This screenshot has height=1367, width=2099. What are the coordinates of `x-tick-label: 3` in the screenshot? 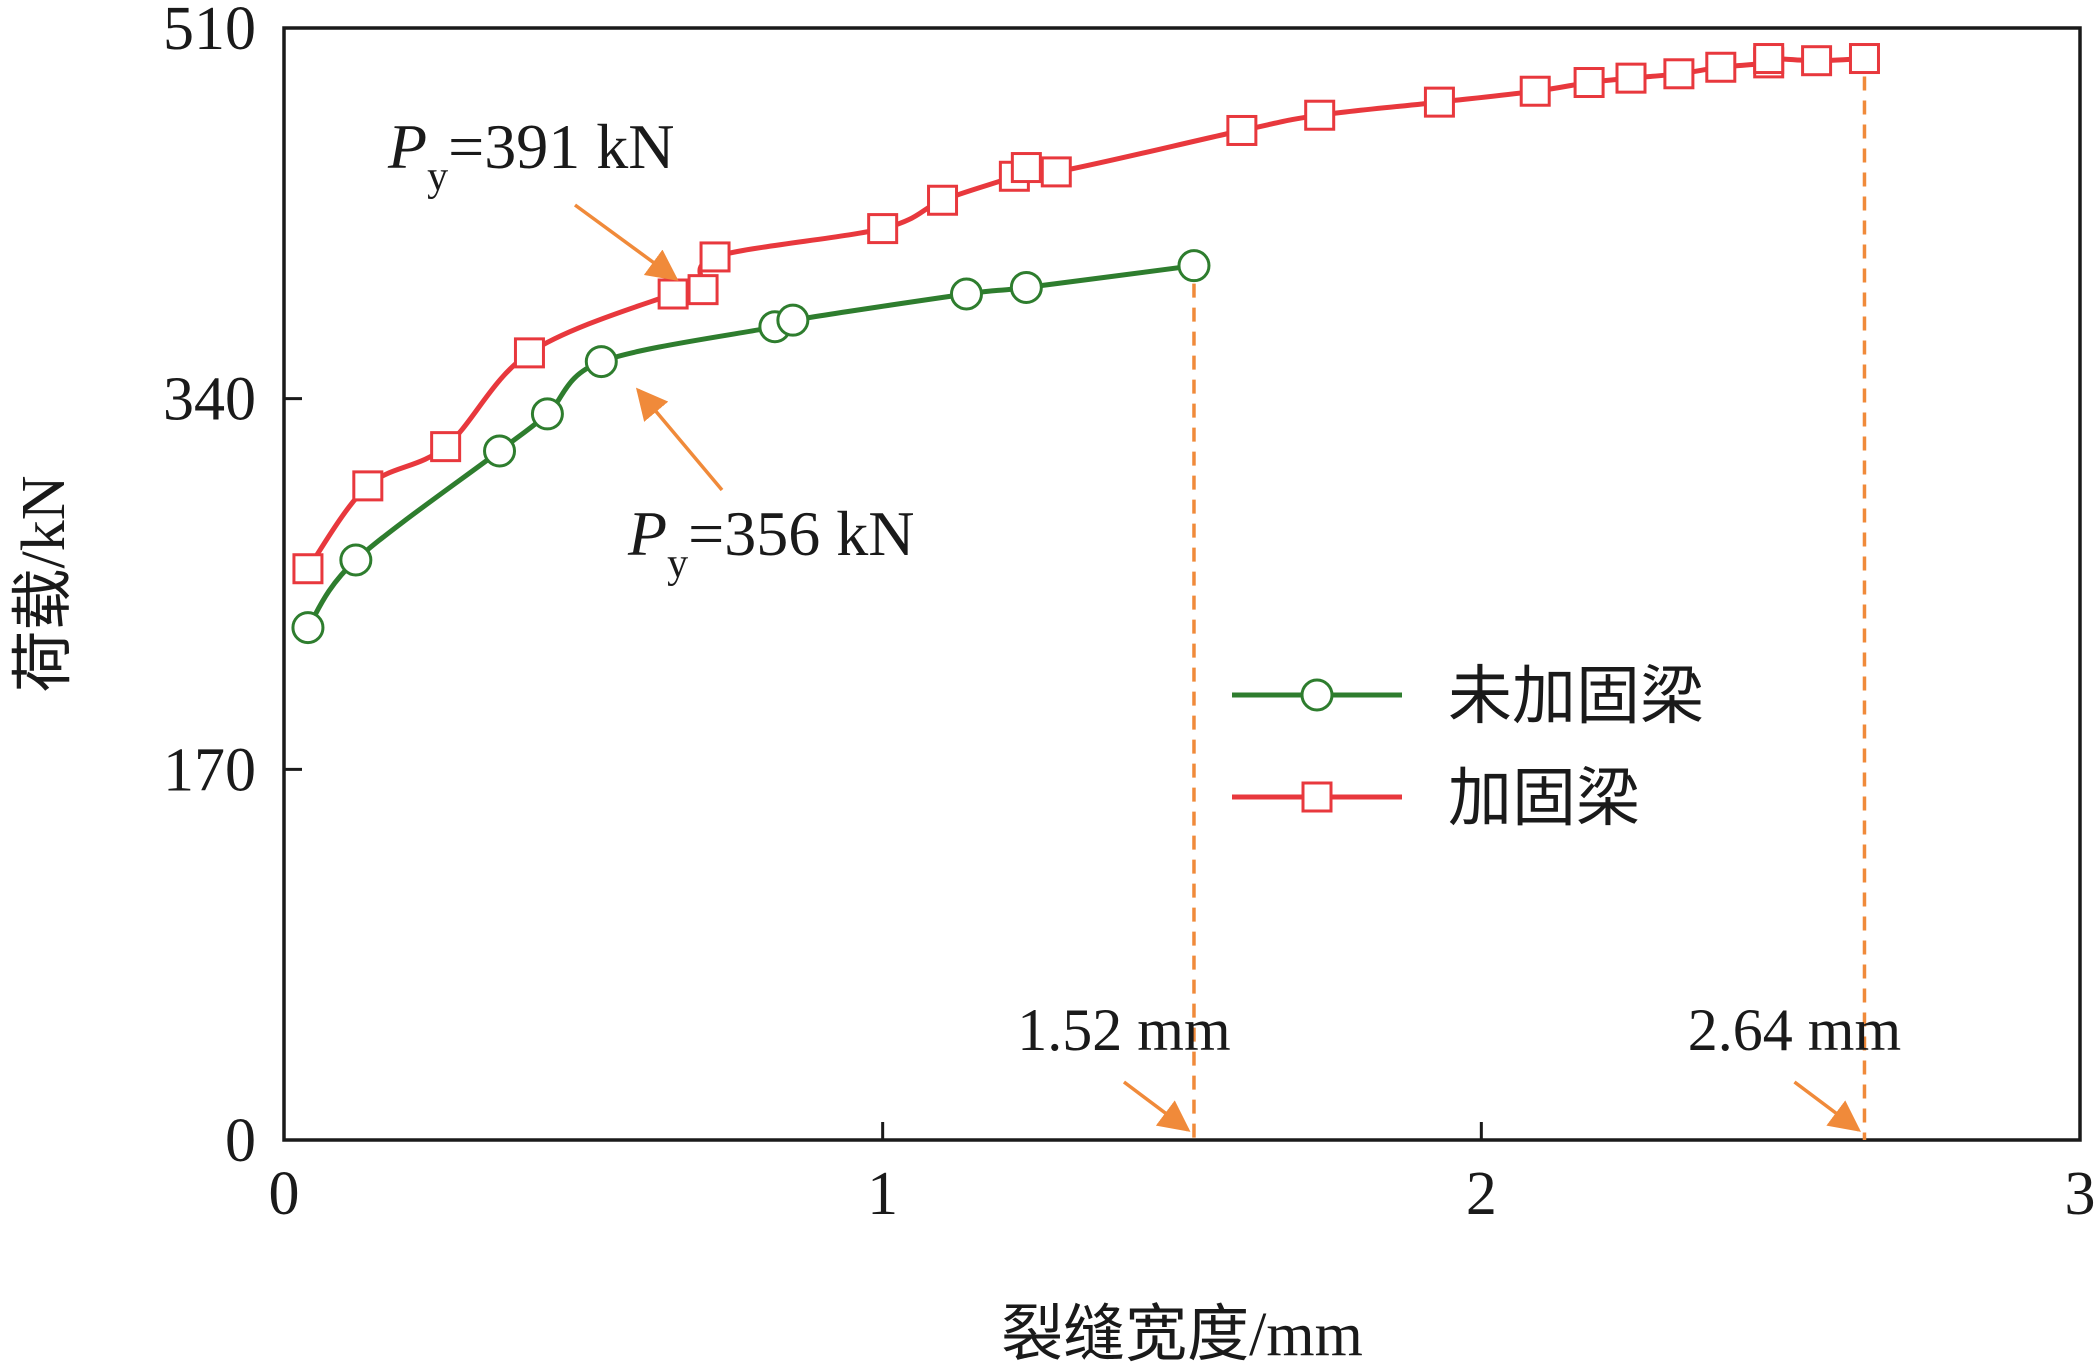 It's located at (2080, 1194).